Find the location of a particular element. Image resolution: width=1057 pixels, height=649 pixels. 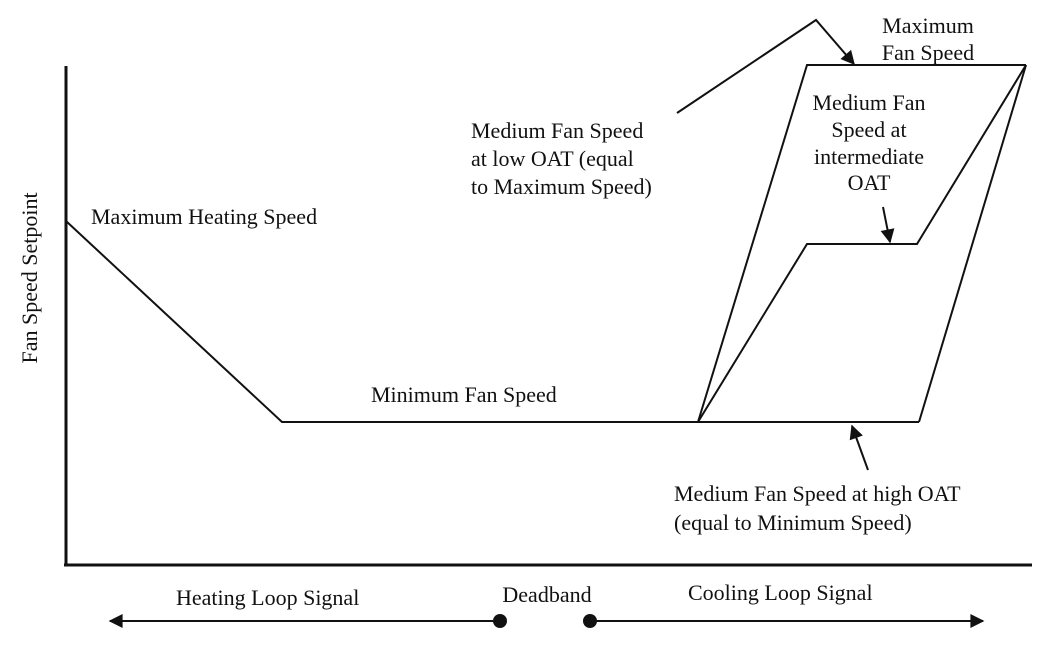

y-axis-label: Fan Speed Setpoint is located at coordinates (29, 277).